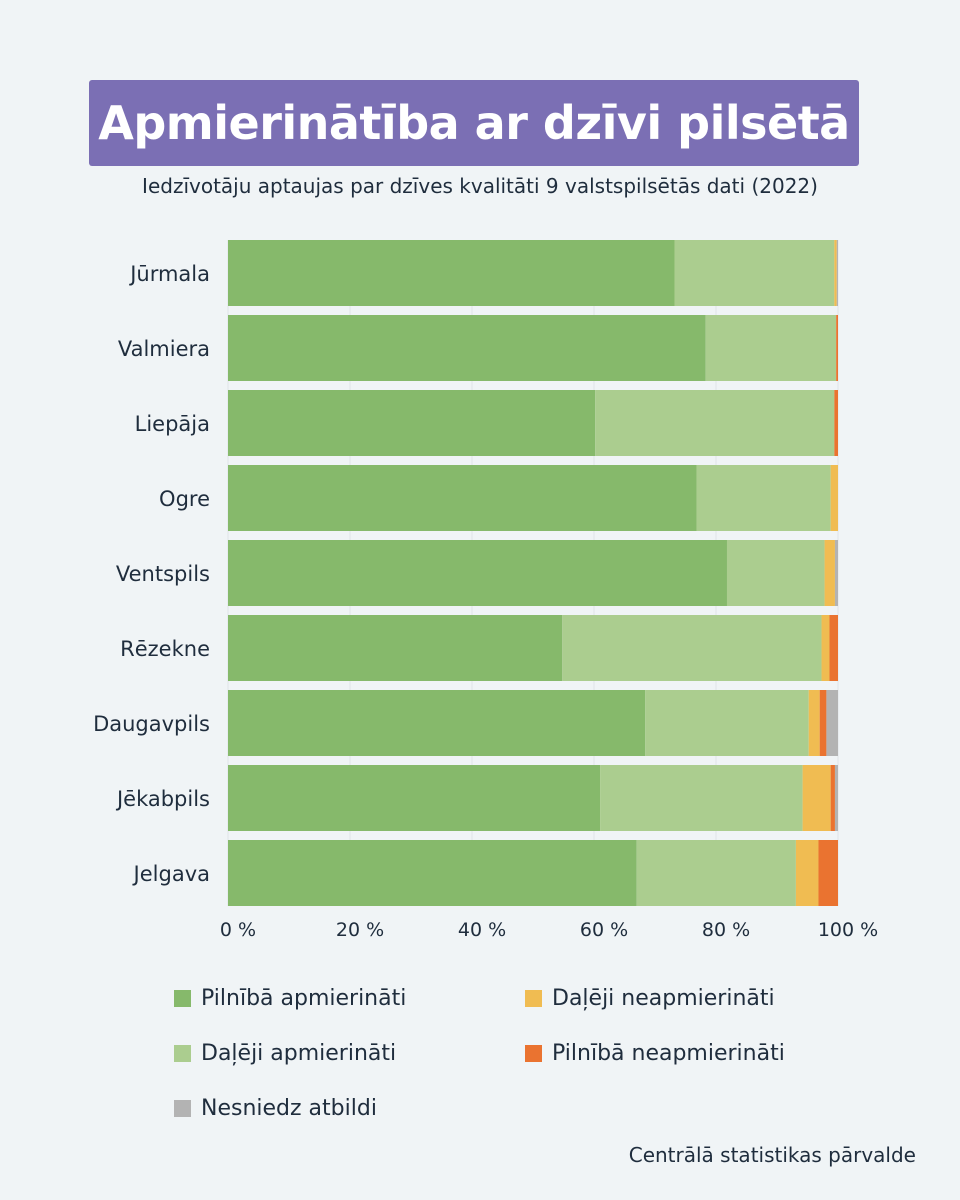 This screenshot has width=960, height=1200. What do you see at coordinates (299, 1053) in the screenshot?
I see `legend-label: Daļēji apmierināti` at bounding box center [299, 1053].